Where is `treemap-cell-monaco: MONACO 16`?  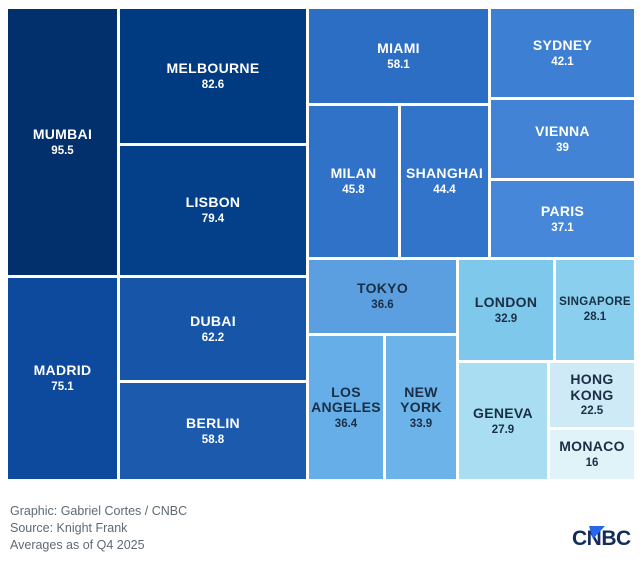 treemap-cell-monaco: MONACO 16 is located at coordinates (592, 454).